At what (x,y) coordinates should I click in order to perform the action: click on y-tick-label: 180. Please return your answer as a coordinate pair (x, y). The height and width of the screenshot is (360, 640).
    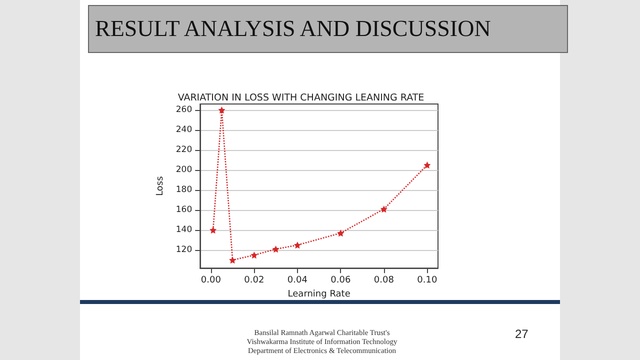
    Looking at the image, I should click on (184, 190).